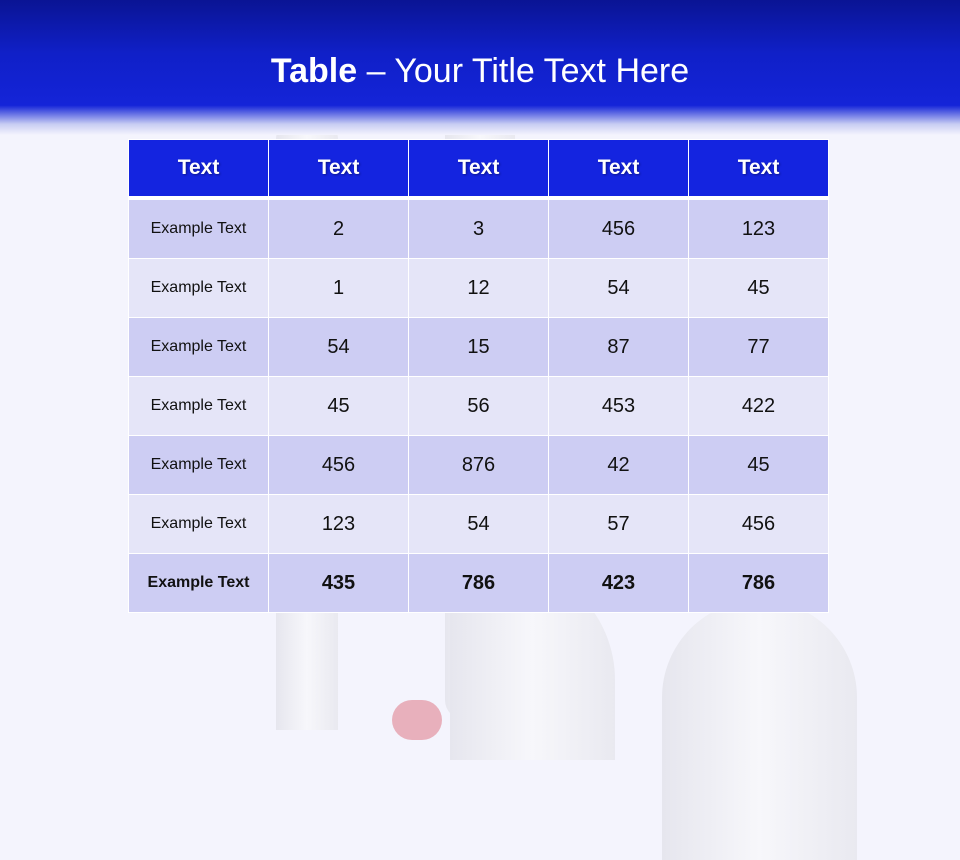  I want to click on header-row: Text Text Text Text Text, so click(478, 169).